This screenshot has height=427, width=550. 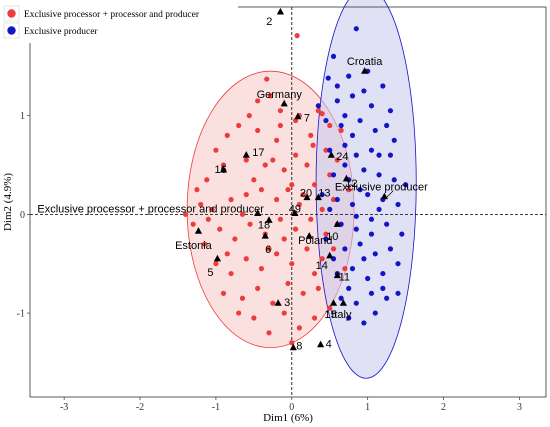 I want to click on x-tick-label: 0, so click(x=291, y=407).